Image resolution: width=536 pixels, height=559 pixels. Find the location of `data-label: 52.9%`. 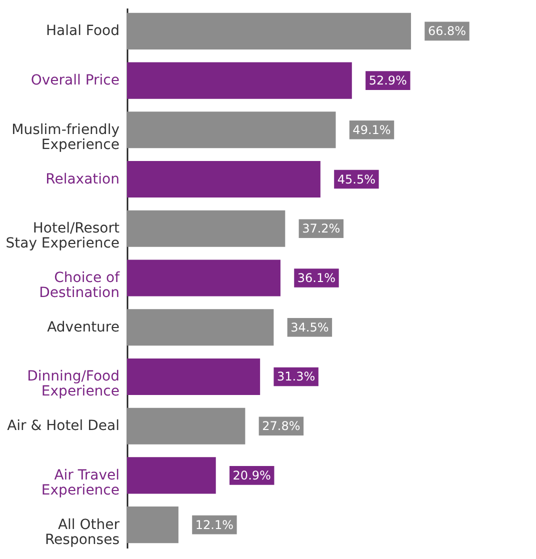

data-label: 52.9% is located at coordinates (387, 81).